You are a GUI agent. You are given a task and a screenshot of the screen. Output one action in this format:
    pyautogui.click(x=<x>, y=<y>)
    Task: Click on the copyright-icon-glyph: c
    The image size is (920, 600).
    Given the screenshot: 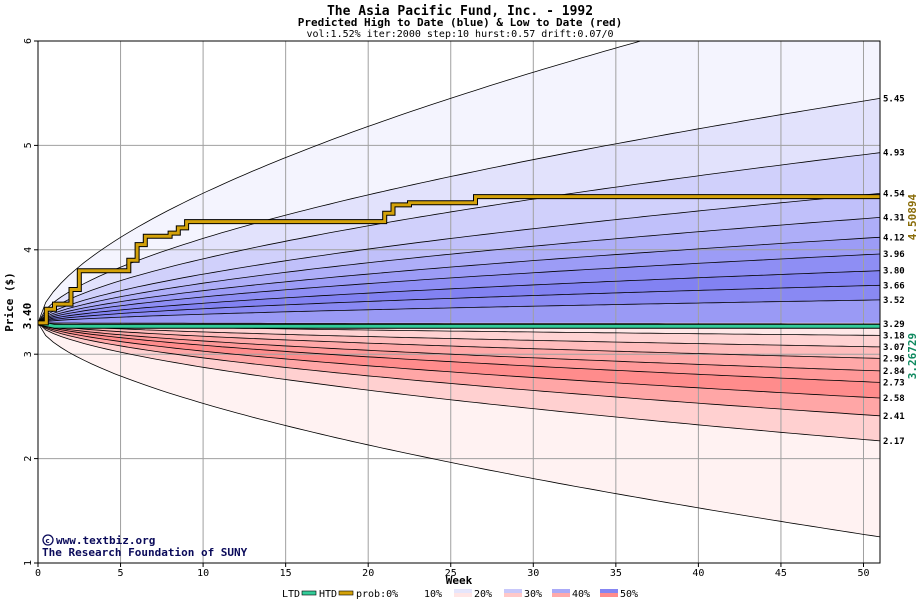 What is the action you would take?
    pyautogui.click(x=48, y=541)
    